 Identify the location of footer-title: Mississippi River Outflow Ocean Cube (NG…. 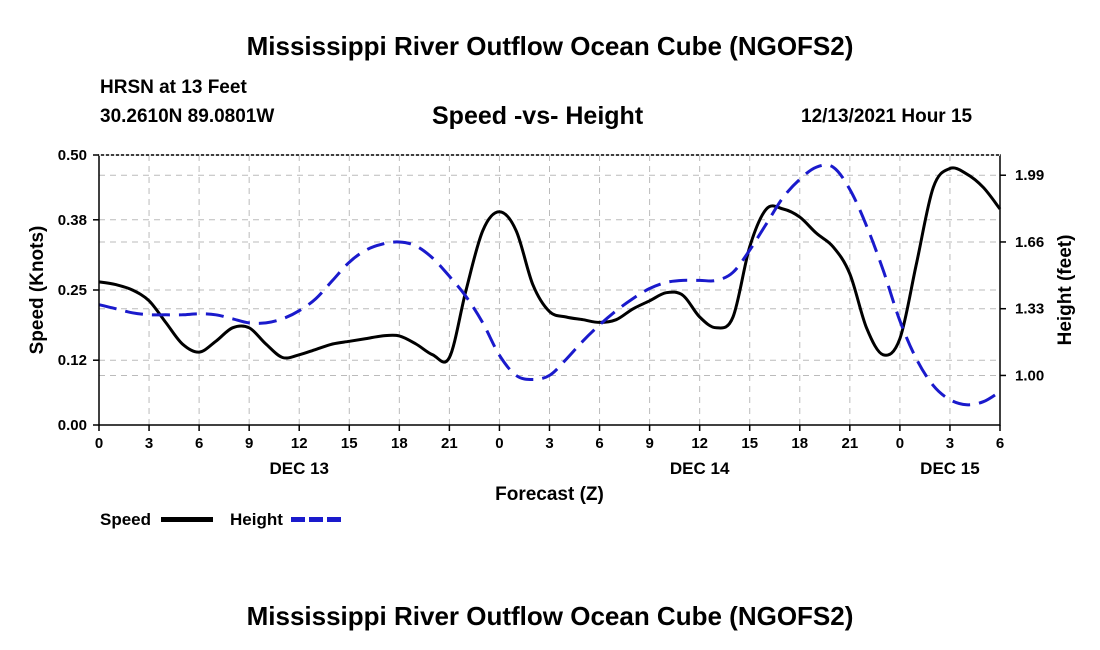
(550, 616).